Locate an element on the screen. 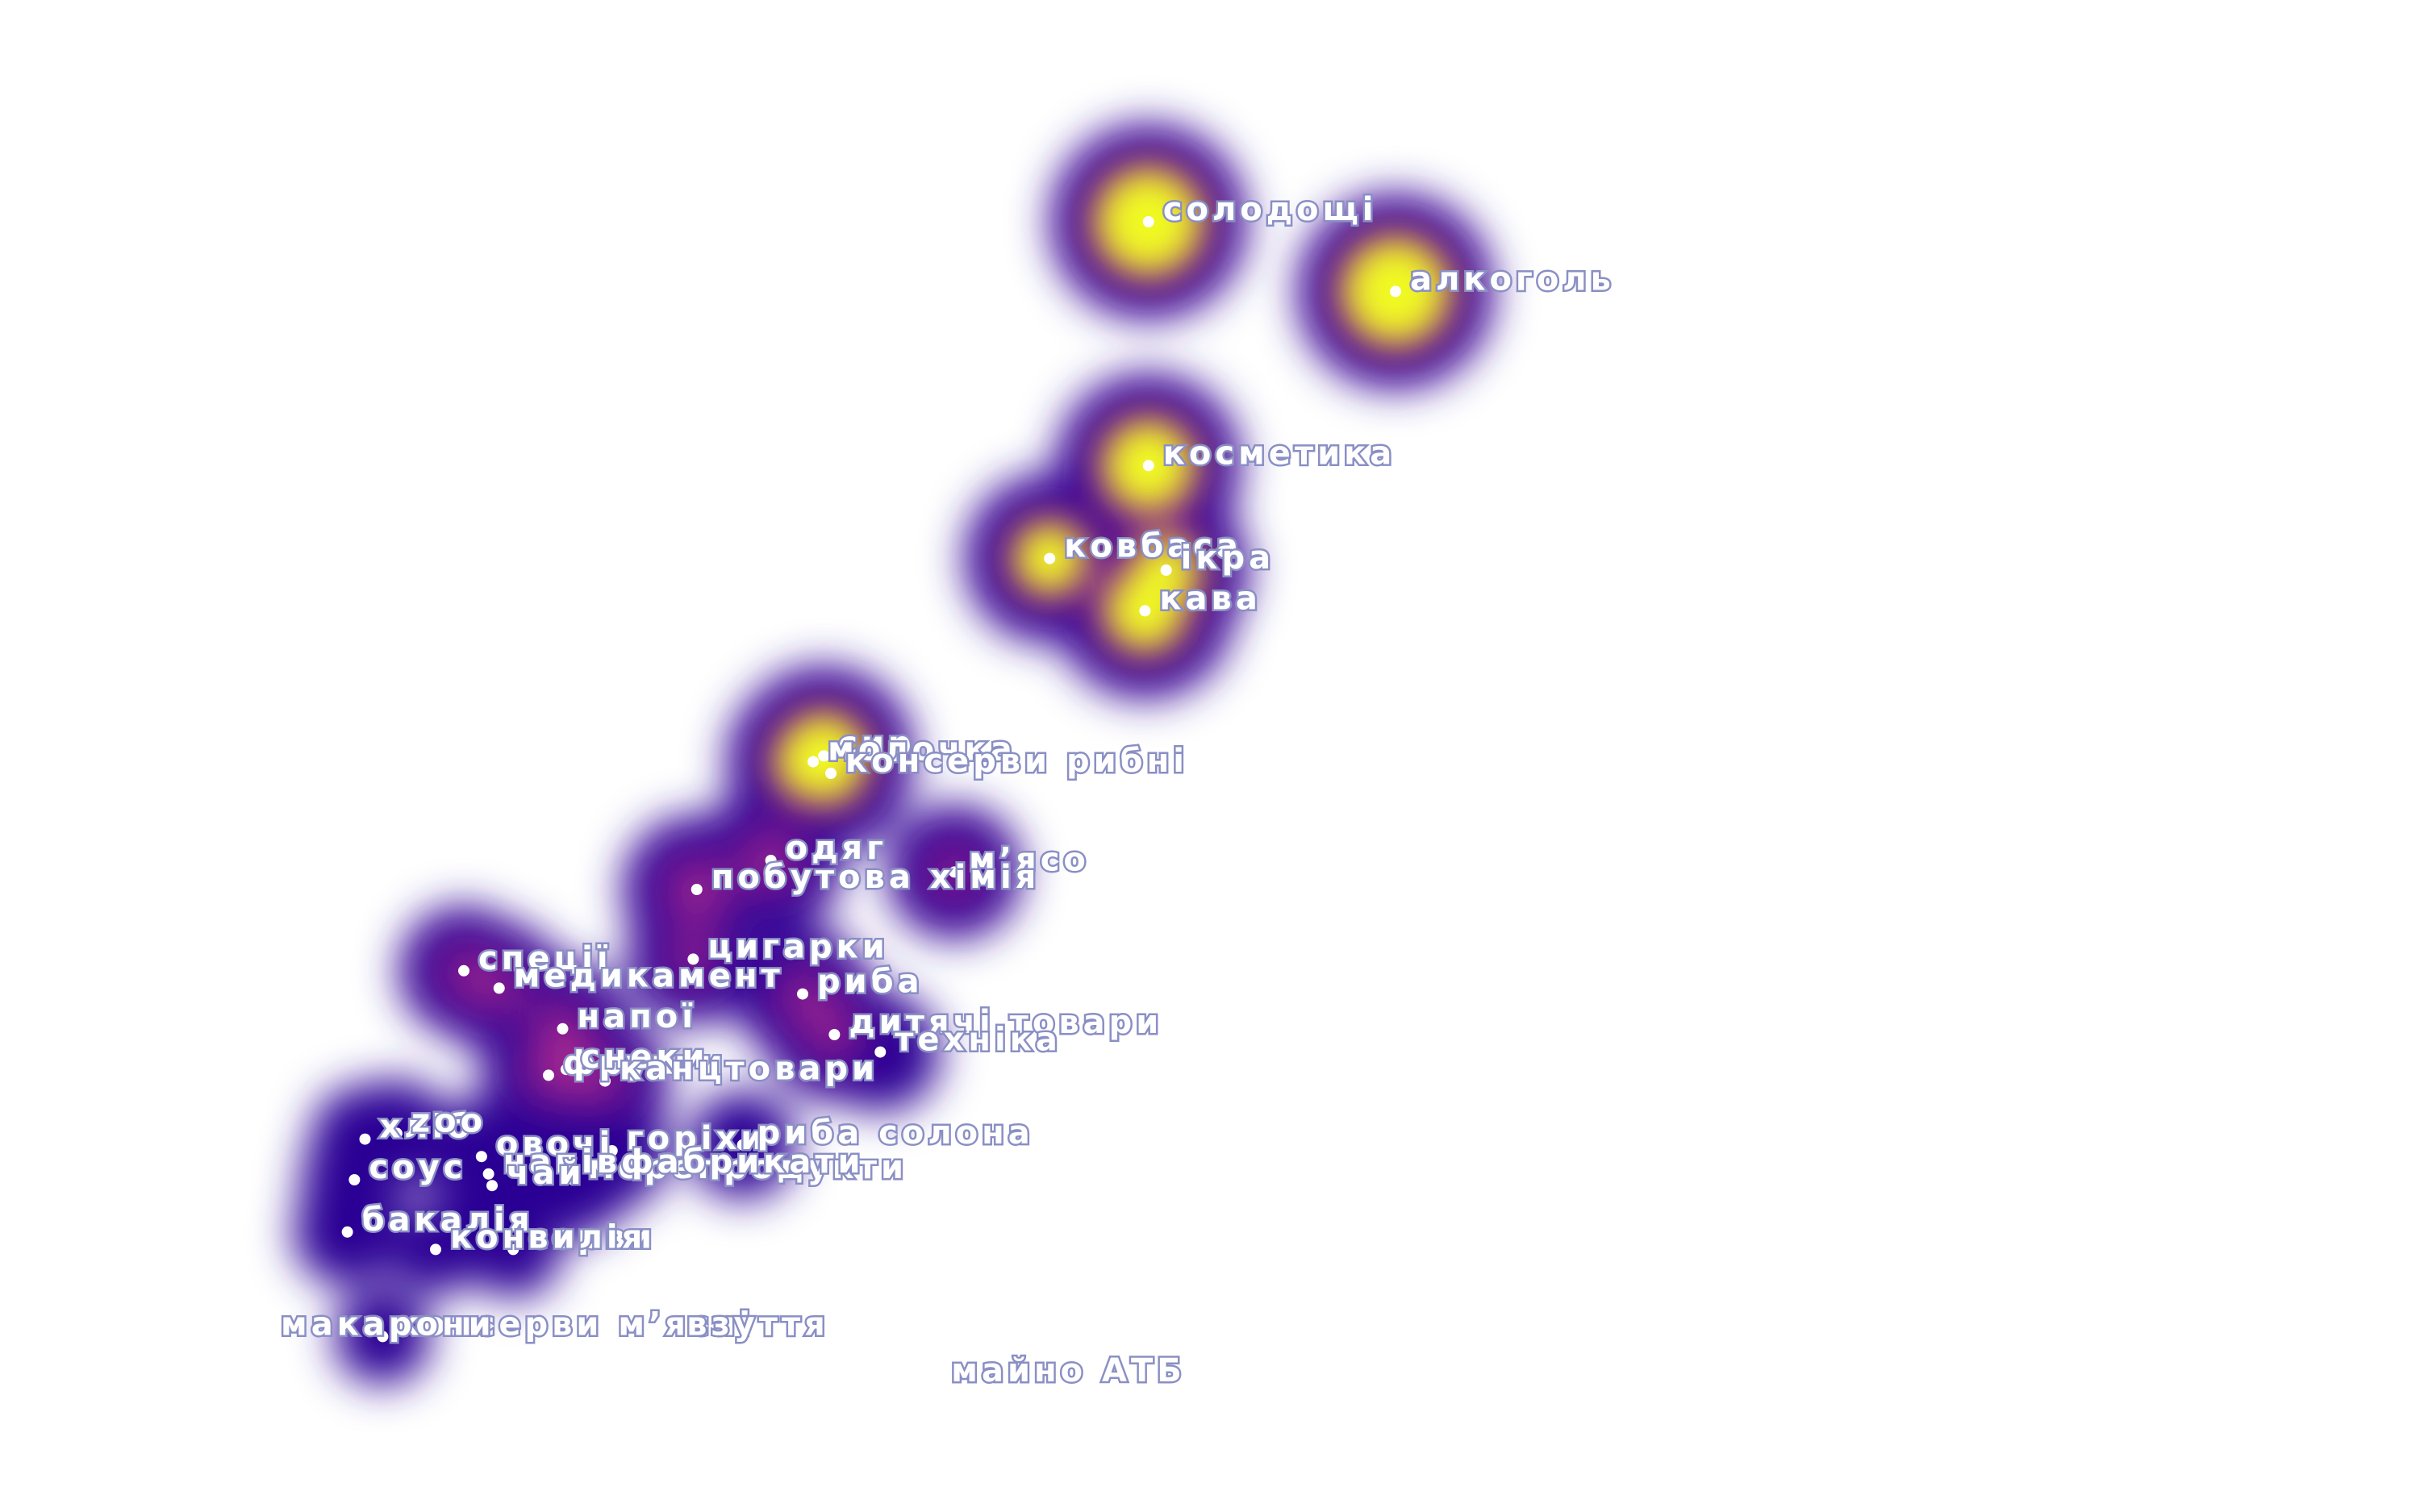 The height and width of the screenshot is (1512, 2420). point-label: напівфабрикати is located at coordinates (684, 1162).